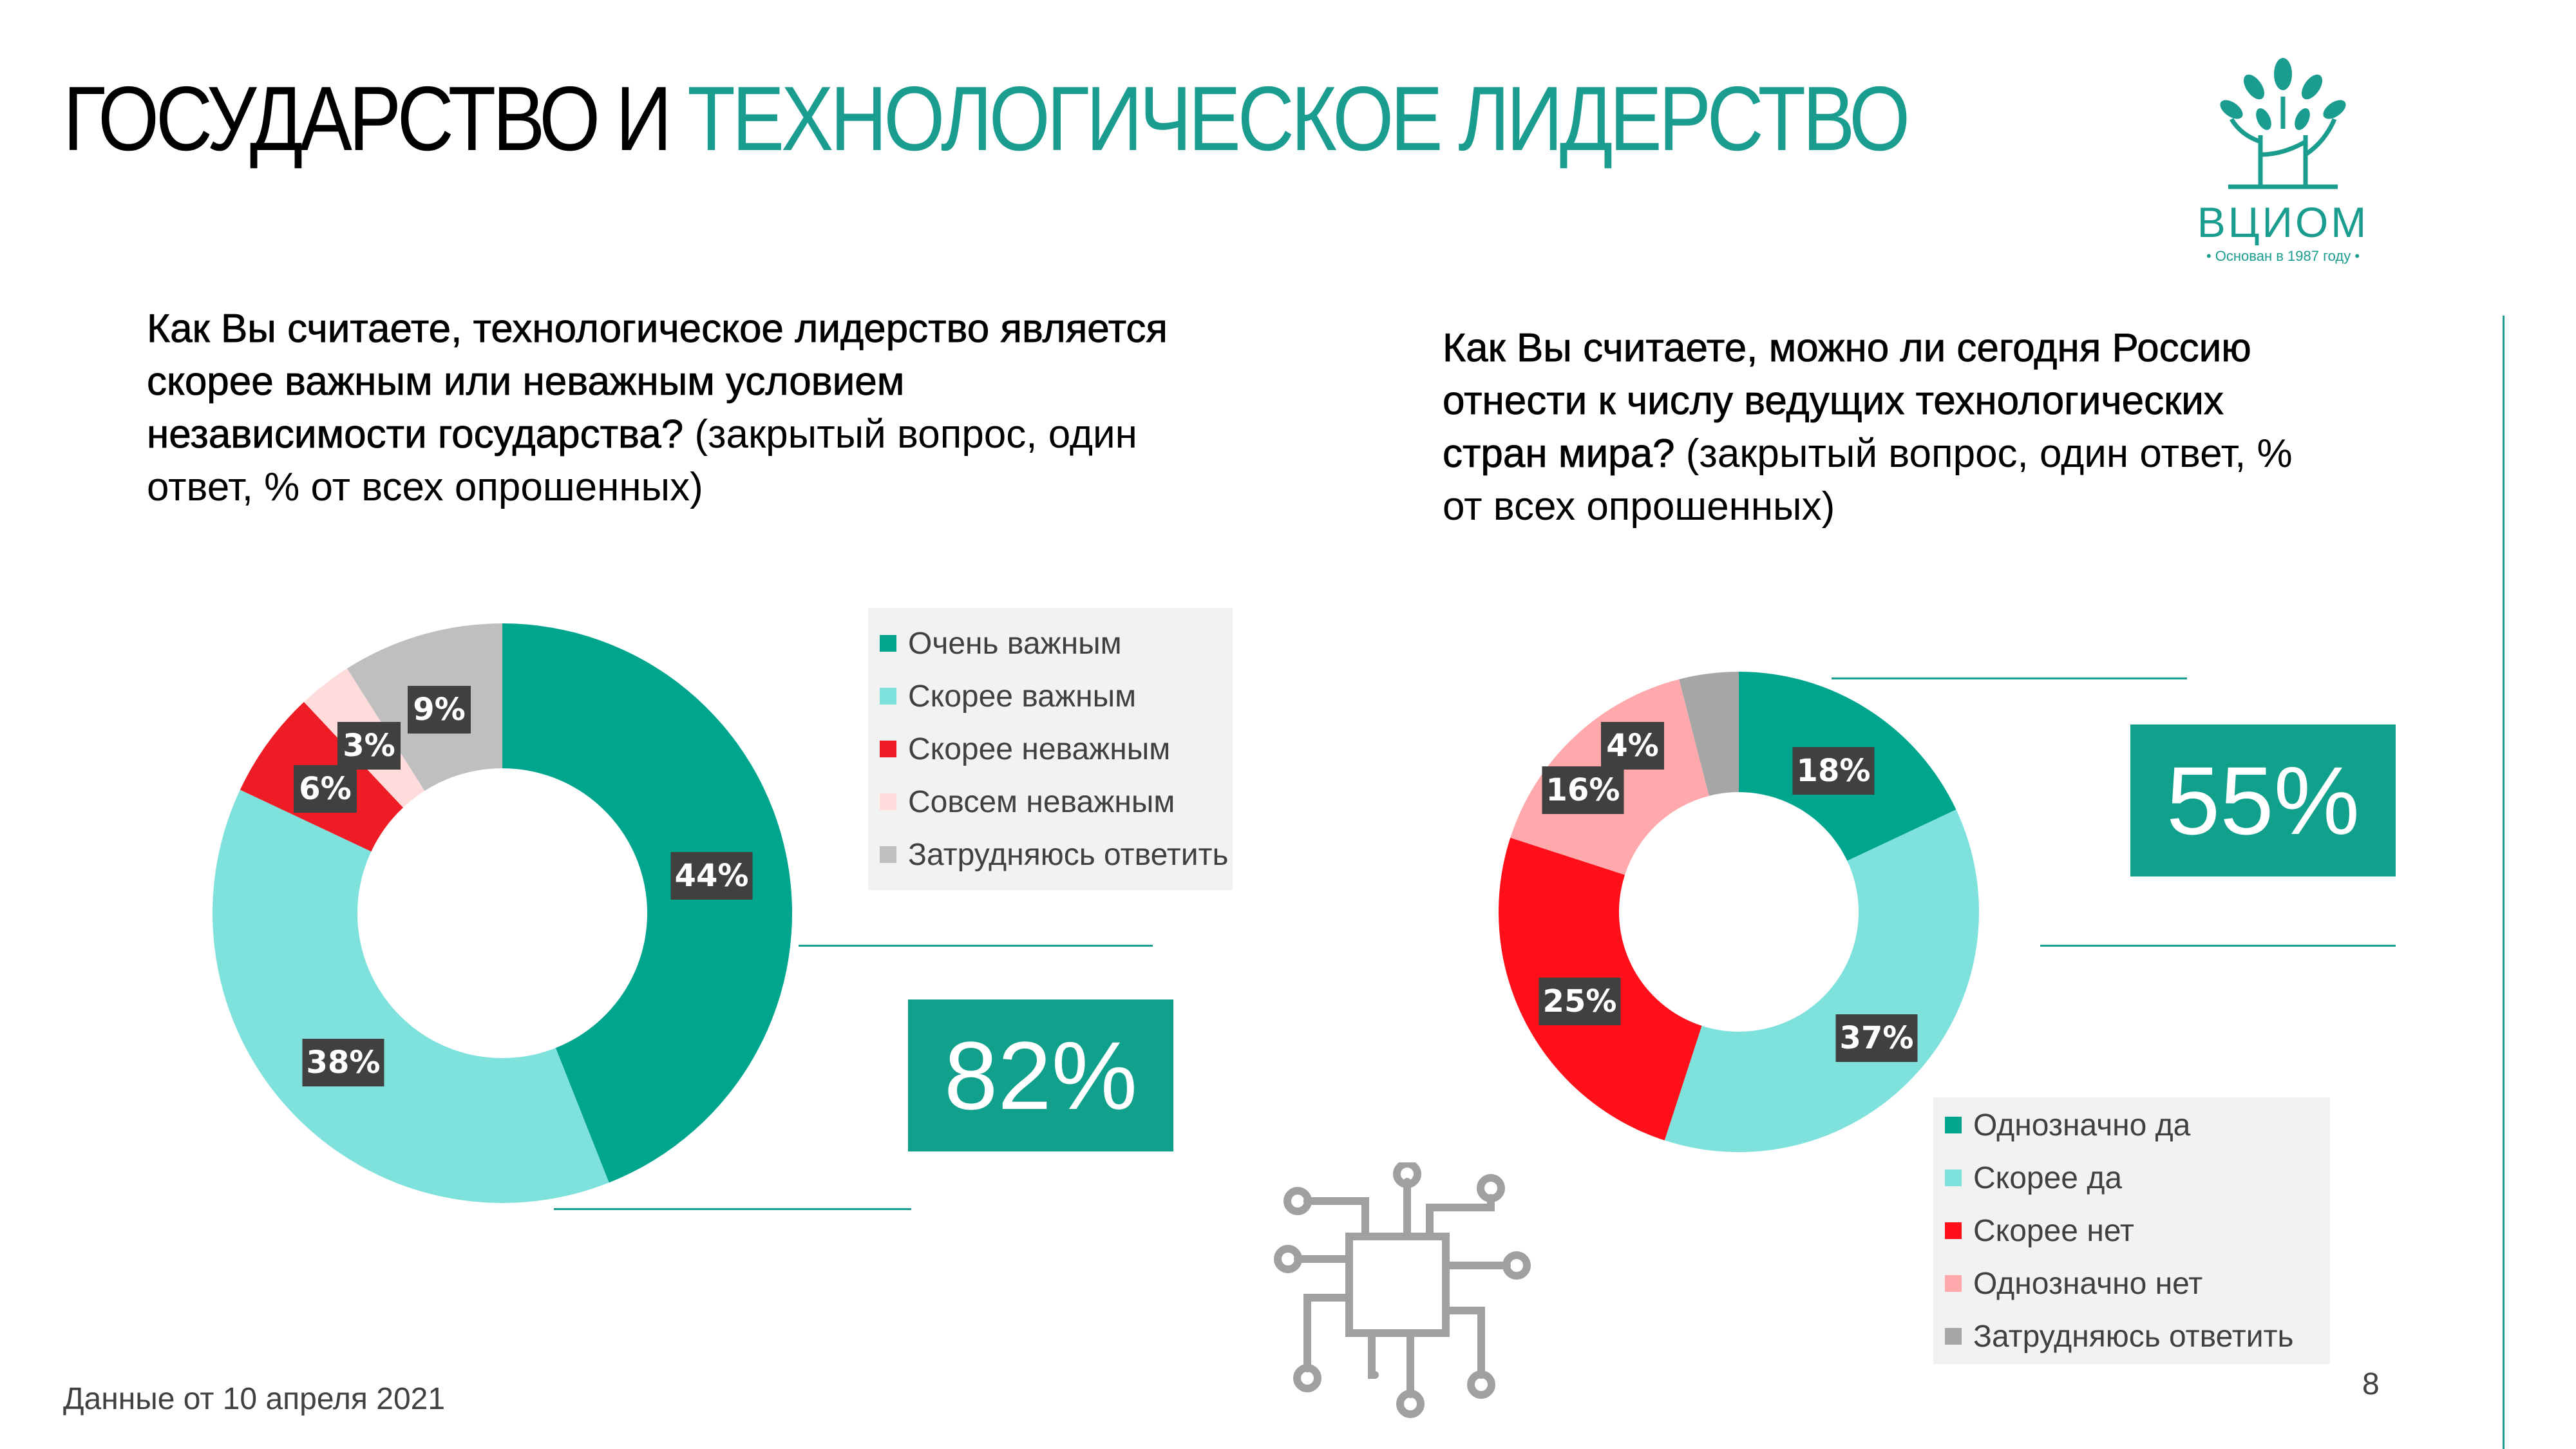  I want to click on donut-chart-importance: 44% 38% 6% 3% 9%, so click(503, 913).